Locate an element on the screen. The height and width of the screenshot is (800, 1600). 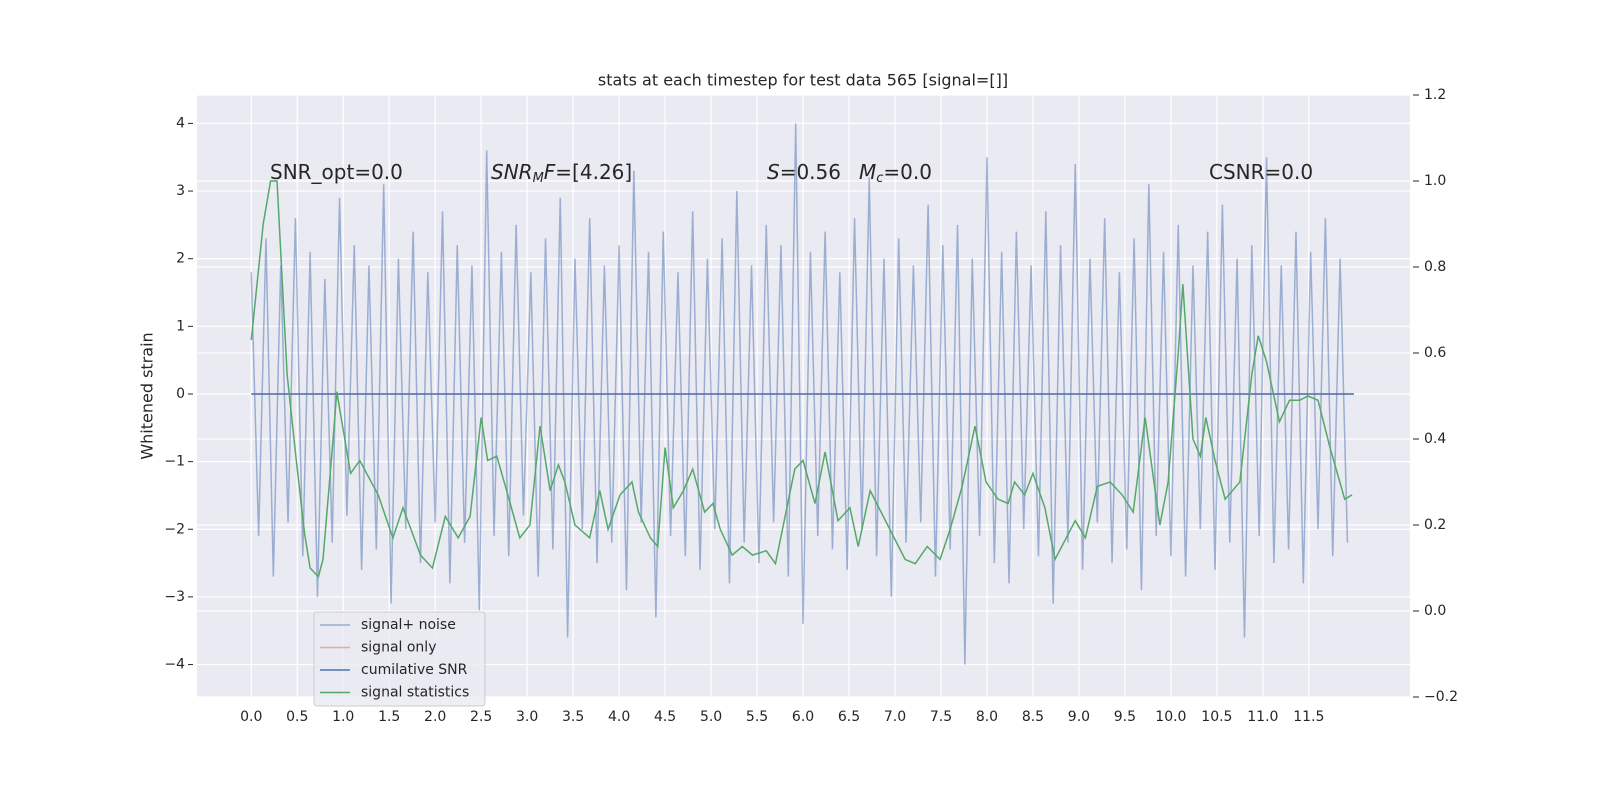
x-tick-label: 2.5 is located at coordinates (481, 717).